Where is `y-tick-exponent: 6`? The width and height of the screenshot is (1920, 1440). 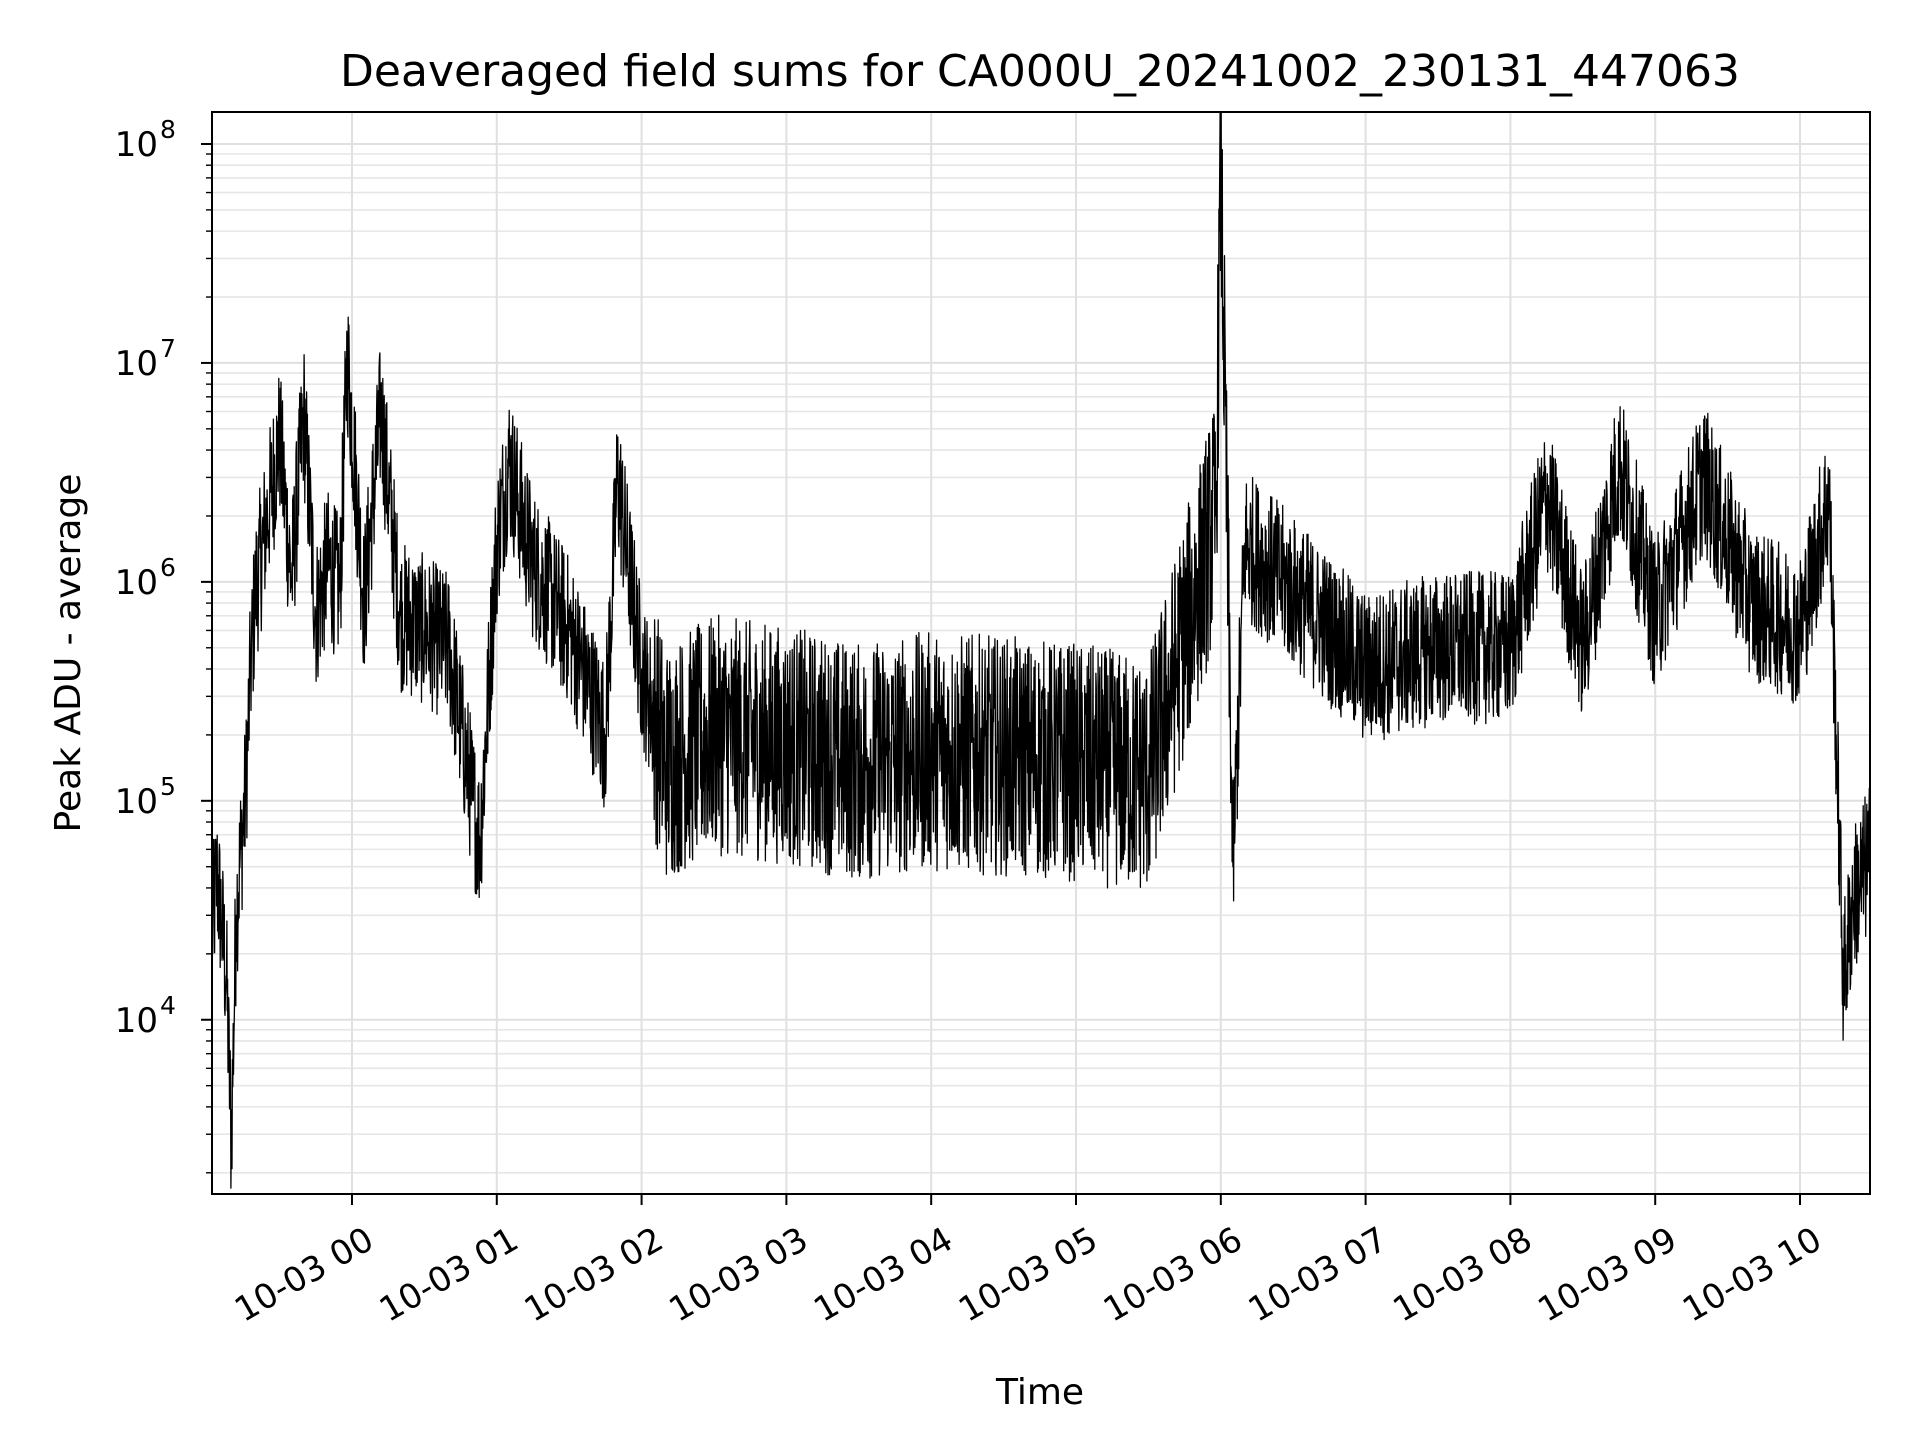 y-tick-exponent: 6 is located at coordinates (168, 567).